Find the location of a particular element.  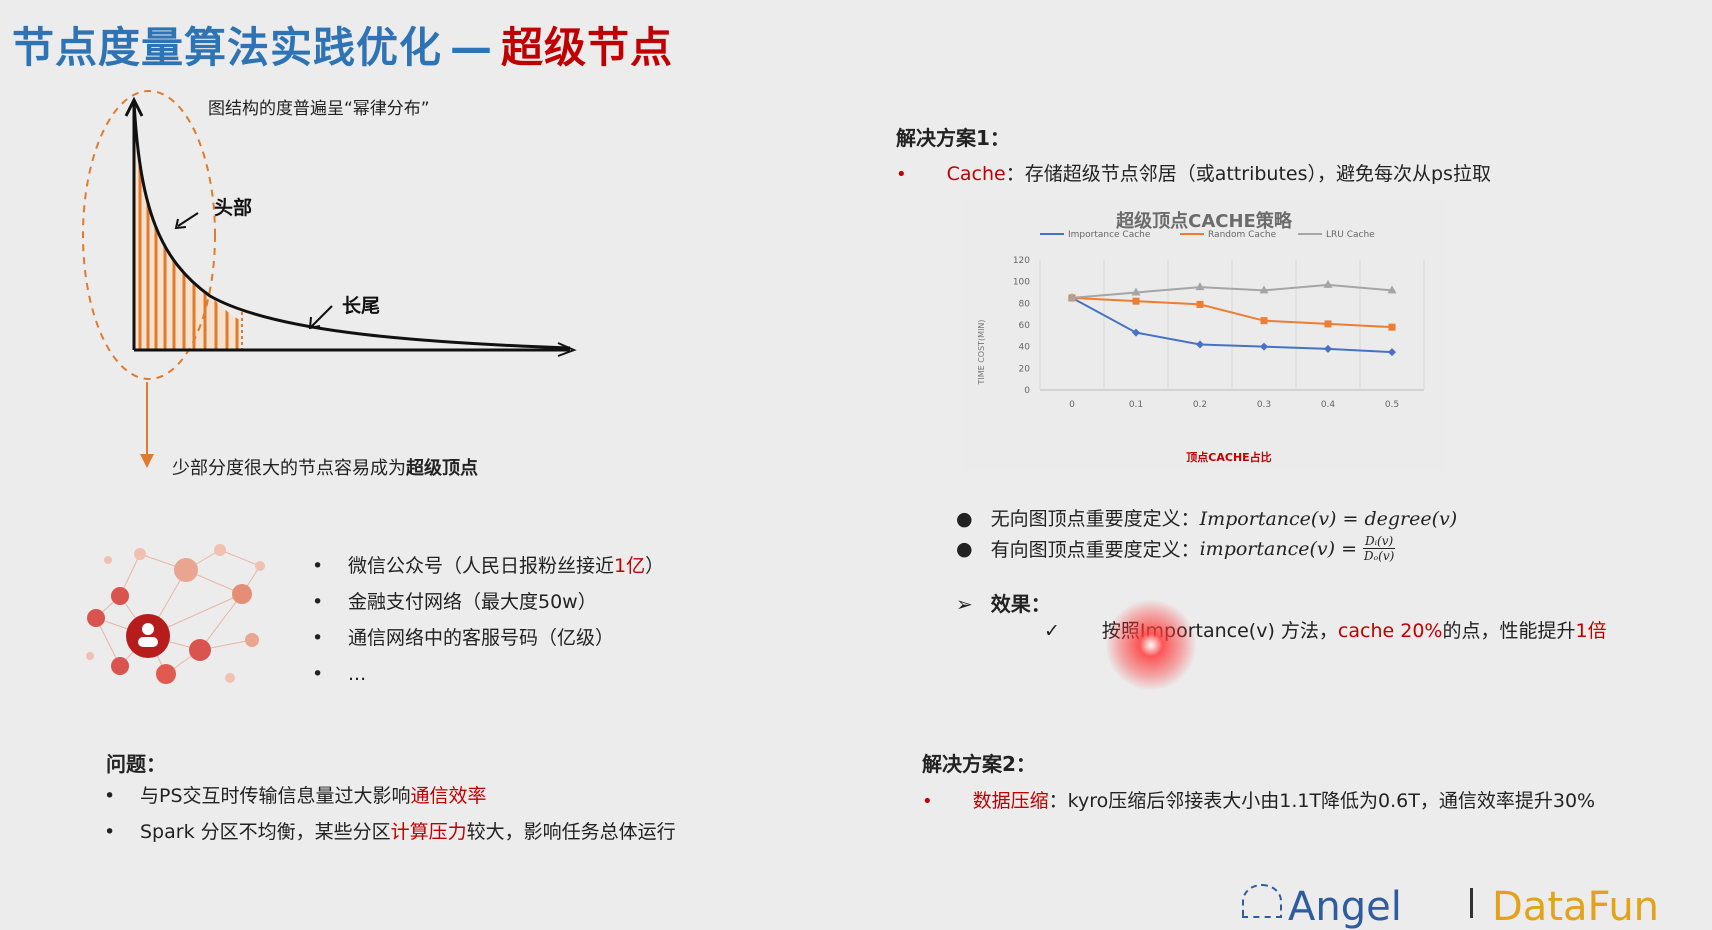

powerlaw-caption: 图结构的度普遍呈“幂律分布” is located at coordinates (319, 109).